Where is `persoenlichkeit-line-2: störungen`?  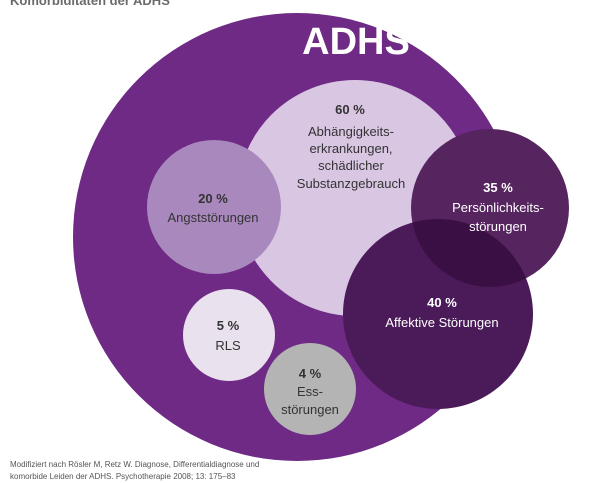 persoenlichkeit-line-2: störungen is located at coordinates (498, 226).